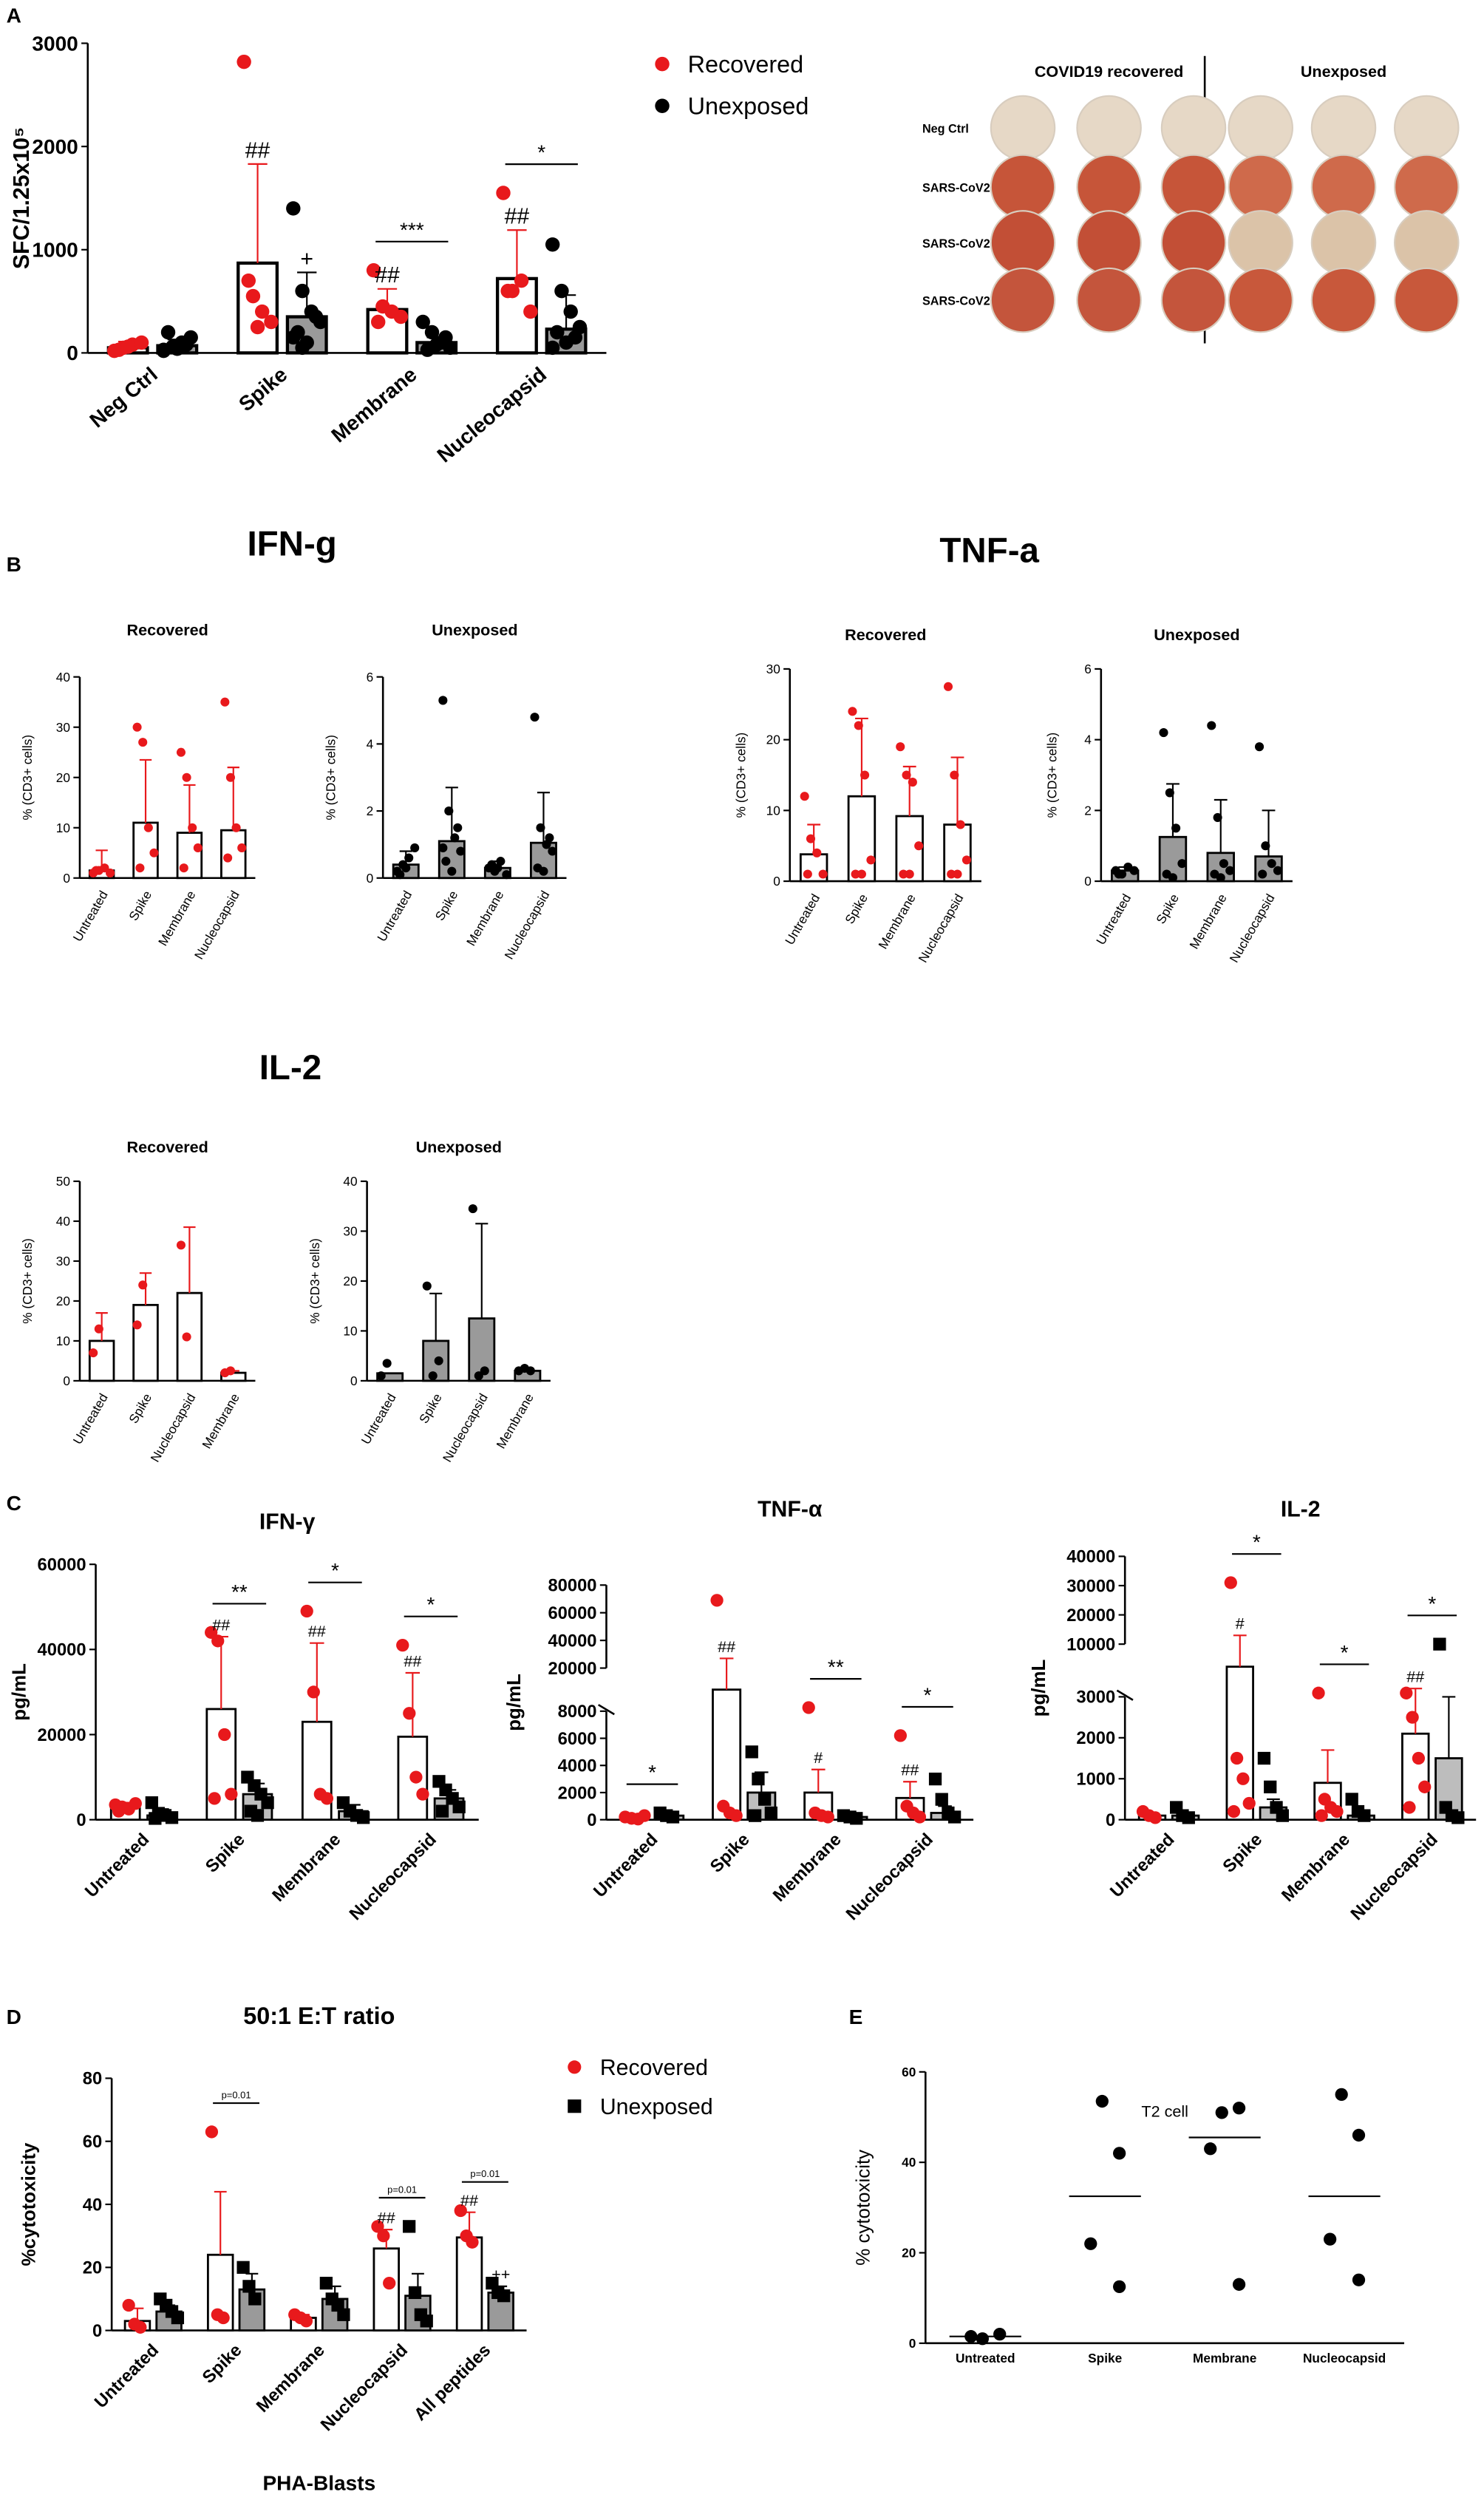  I want to click on legend-label: Unexposed, so click(657, 2107).